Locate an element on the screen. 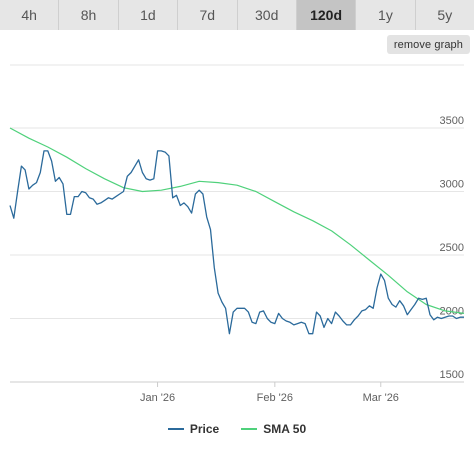 The width and height of the screenshot is (474, 455). tab-7d: 7d is located at coordinates (208, 15).